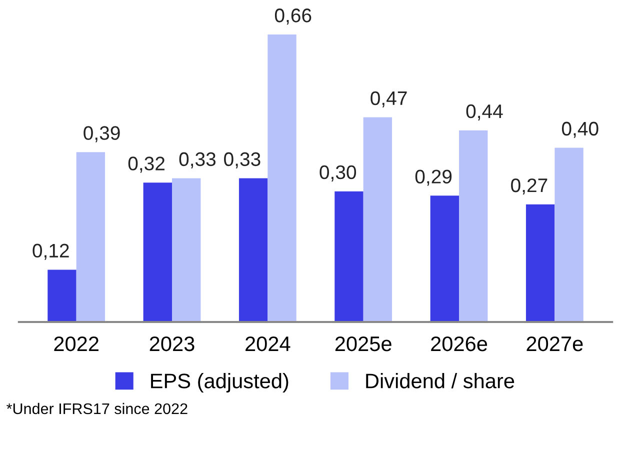  Describe the element at coordinates (338, 173) in the screenshot. I see `data-label: 0,30` at that location.